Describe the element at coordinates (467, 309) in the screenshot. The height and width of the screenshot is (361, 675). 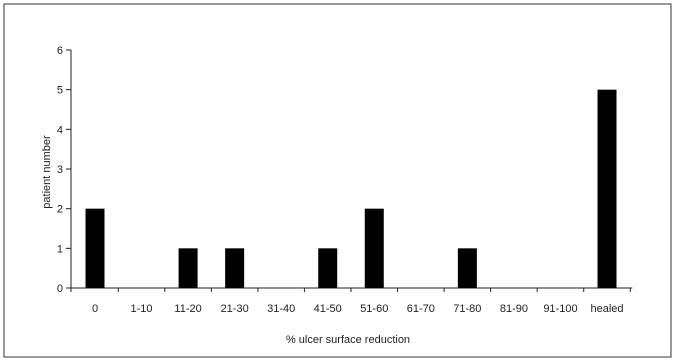
I see `x-tick-label: 71-80` at that location.